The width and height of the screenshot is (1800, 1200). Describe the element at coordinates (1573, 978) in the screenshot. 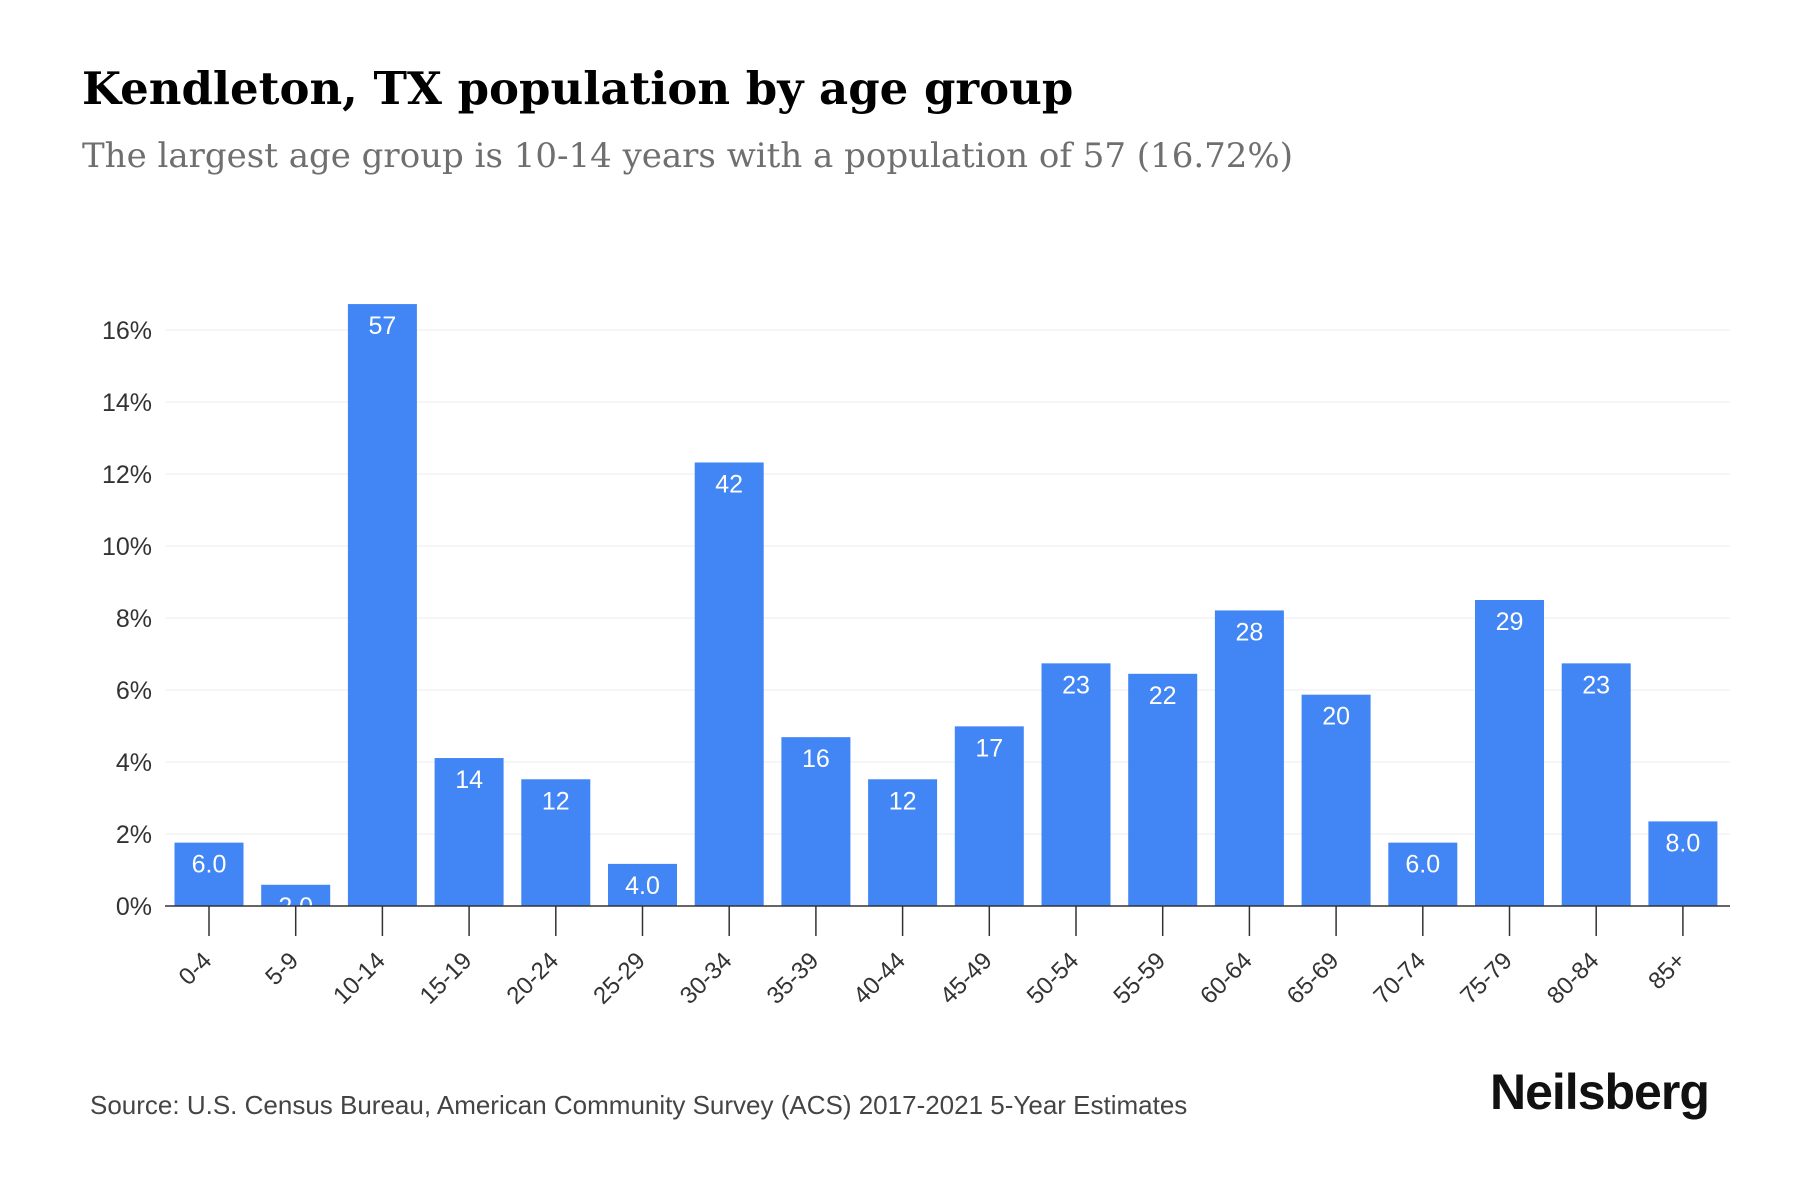

I see `x-tick-label: 80-84` at that location.